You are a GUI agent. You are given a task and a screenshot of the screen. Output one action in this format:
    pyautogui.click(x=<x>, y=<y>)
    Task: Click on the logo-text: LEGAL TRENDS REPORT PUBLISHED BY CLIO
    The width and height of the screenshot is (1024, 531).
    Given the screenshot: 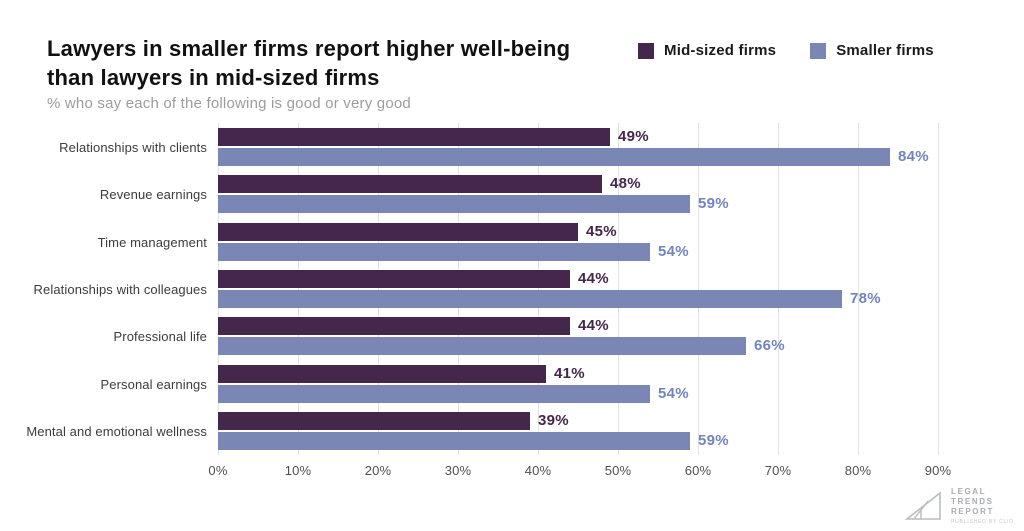 What is the action you would take?
    pyautogui.click(x=982, y=506)
    